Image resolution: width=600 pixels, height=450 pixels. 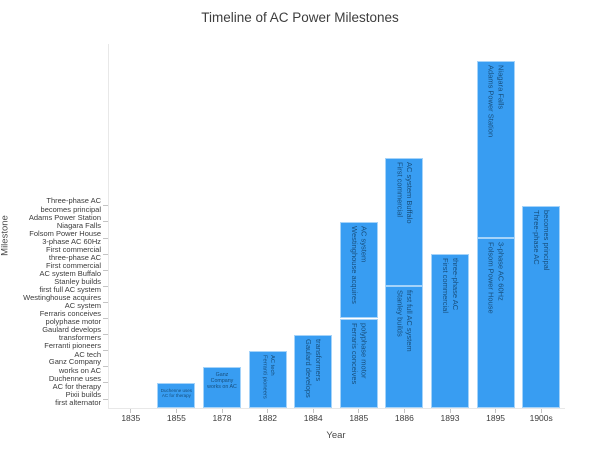 I want to click on bar-segment-label: Duchenne uses AC for therapy, so click(x=176, y=393).